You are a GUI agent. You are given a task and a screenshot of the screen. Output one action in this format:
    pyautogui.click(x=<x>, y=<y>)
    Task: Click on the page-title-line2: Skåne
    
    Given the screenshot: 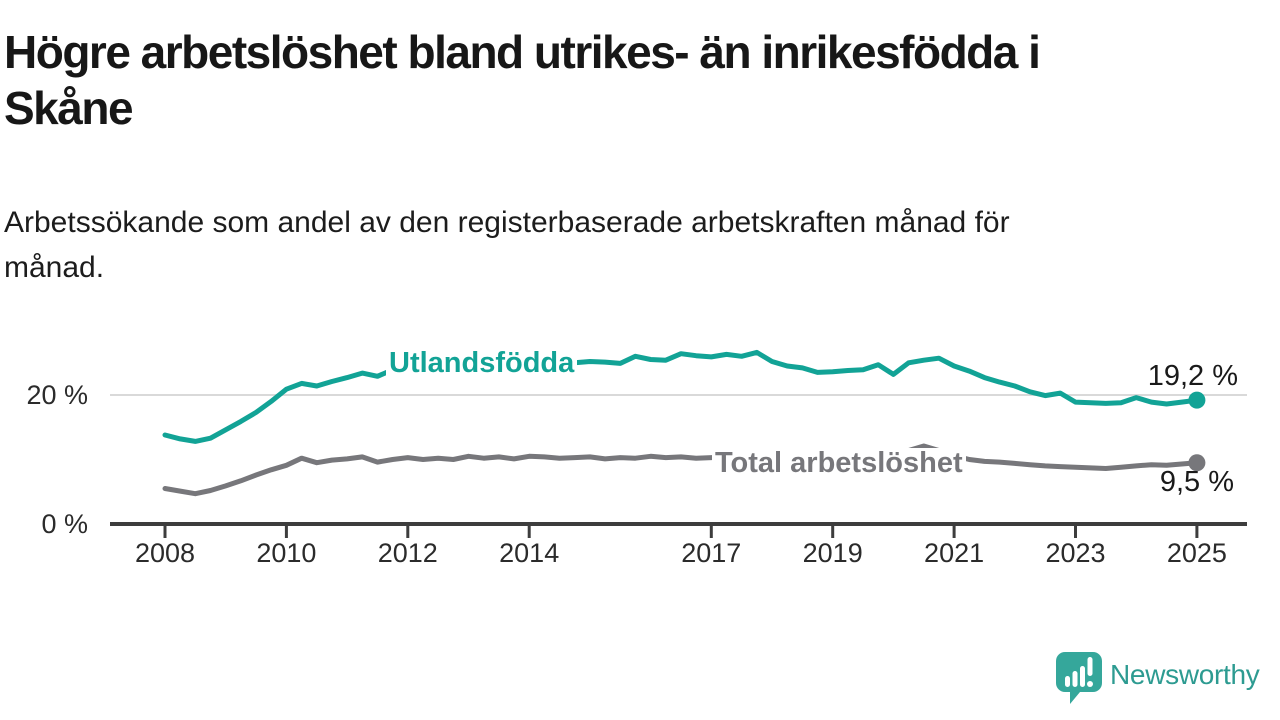 What is the action you would take?
    pyautogui.click(x=69, y=108)
    